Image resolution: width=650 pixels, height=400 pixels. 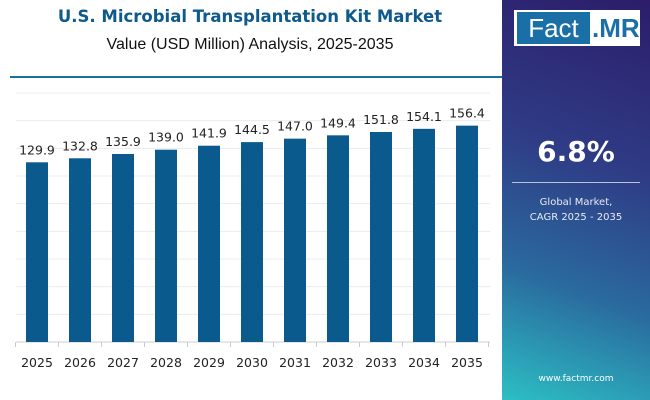 What do you see at coordinates (576, 217) in the screenshot?
I see `cagr-label-line2: CAGR 2025 - 2035` at bounding box center [576, 217].